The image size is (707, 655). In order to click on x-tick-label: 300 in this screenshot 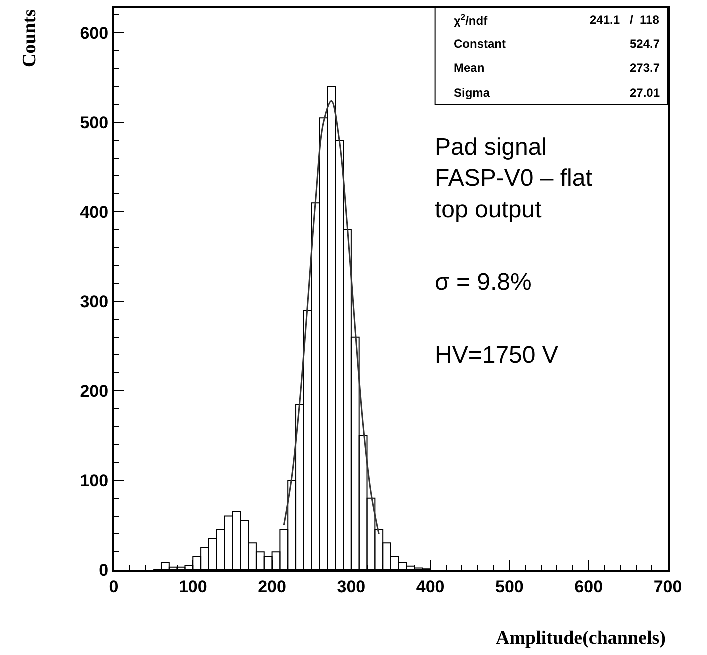, I will do `click(351, 586)`.